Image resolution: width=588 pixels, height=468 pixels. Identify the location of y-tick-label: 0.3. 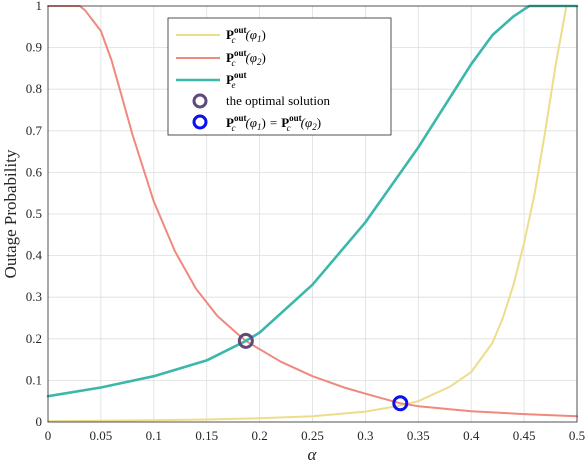
(34, 296).